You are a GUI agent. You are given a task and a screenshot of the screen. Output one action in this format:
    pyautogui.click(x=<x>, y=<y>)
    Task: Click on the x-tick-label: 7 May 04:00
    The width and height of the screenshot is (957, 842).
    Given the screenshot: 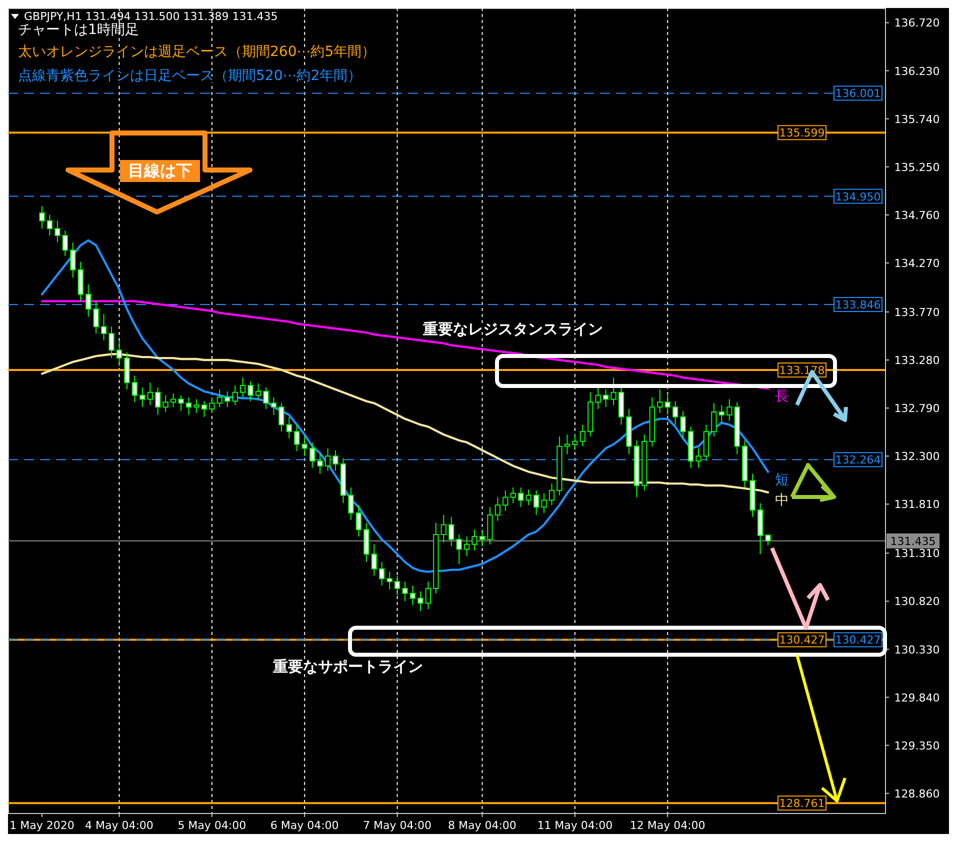 What is the action you would take?
    pyautogui.click(x=397, y=825)
    